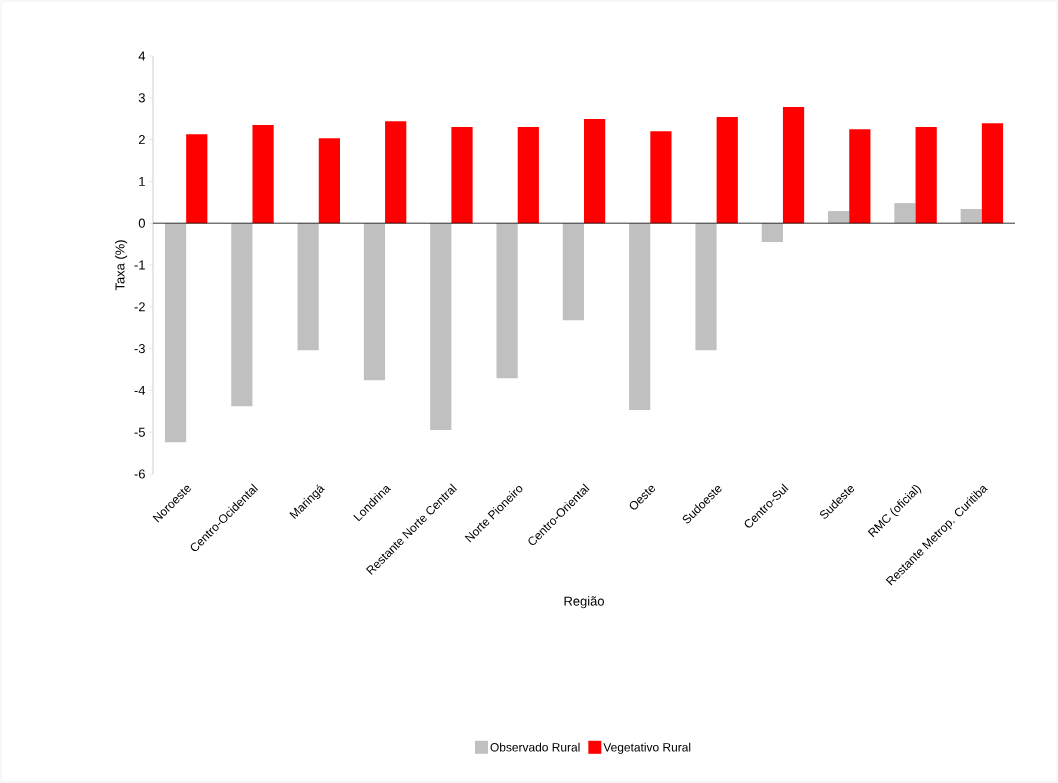  What do you see at coordinates (535, 747) in the screenshot?
I see `legend-label: Observado Rural` at bounding box center [535, 747].